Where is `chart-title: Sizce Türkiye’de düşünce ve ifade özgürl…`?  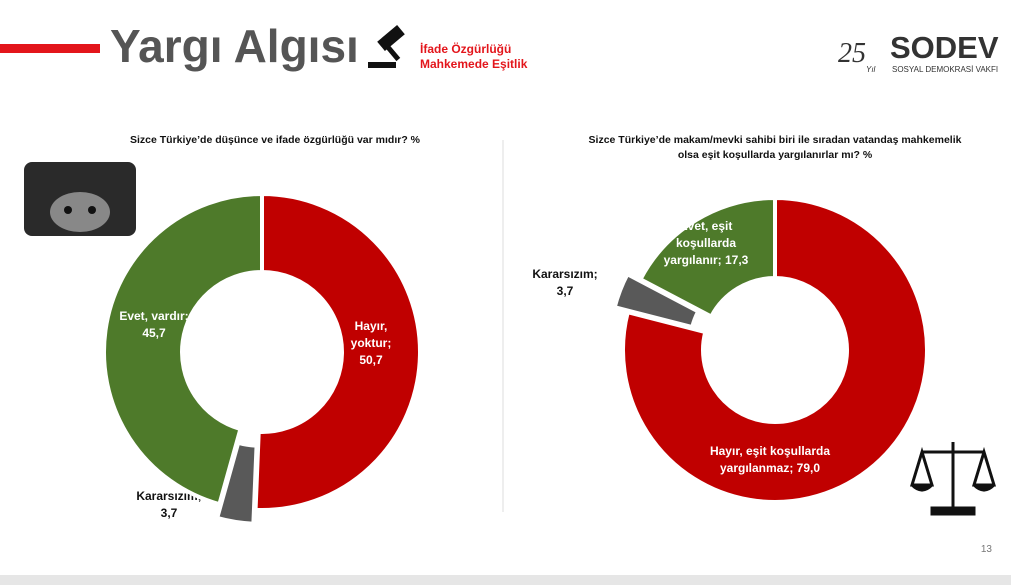
chart-title: Sizce Türkiye’de düşünce ve ifade özgürl… is located at coordinates (275, 140).